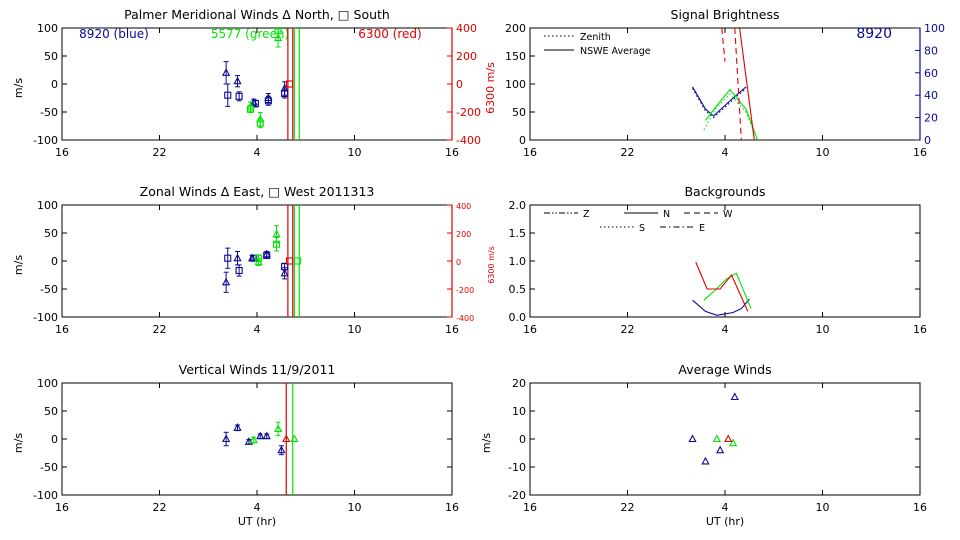  Describe the element at coordinates (725, 14) in the screenshot. I see `chart-title: Signal Brightness` at that location.